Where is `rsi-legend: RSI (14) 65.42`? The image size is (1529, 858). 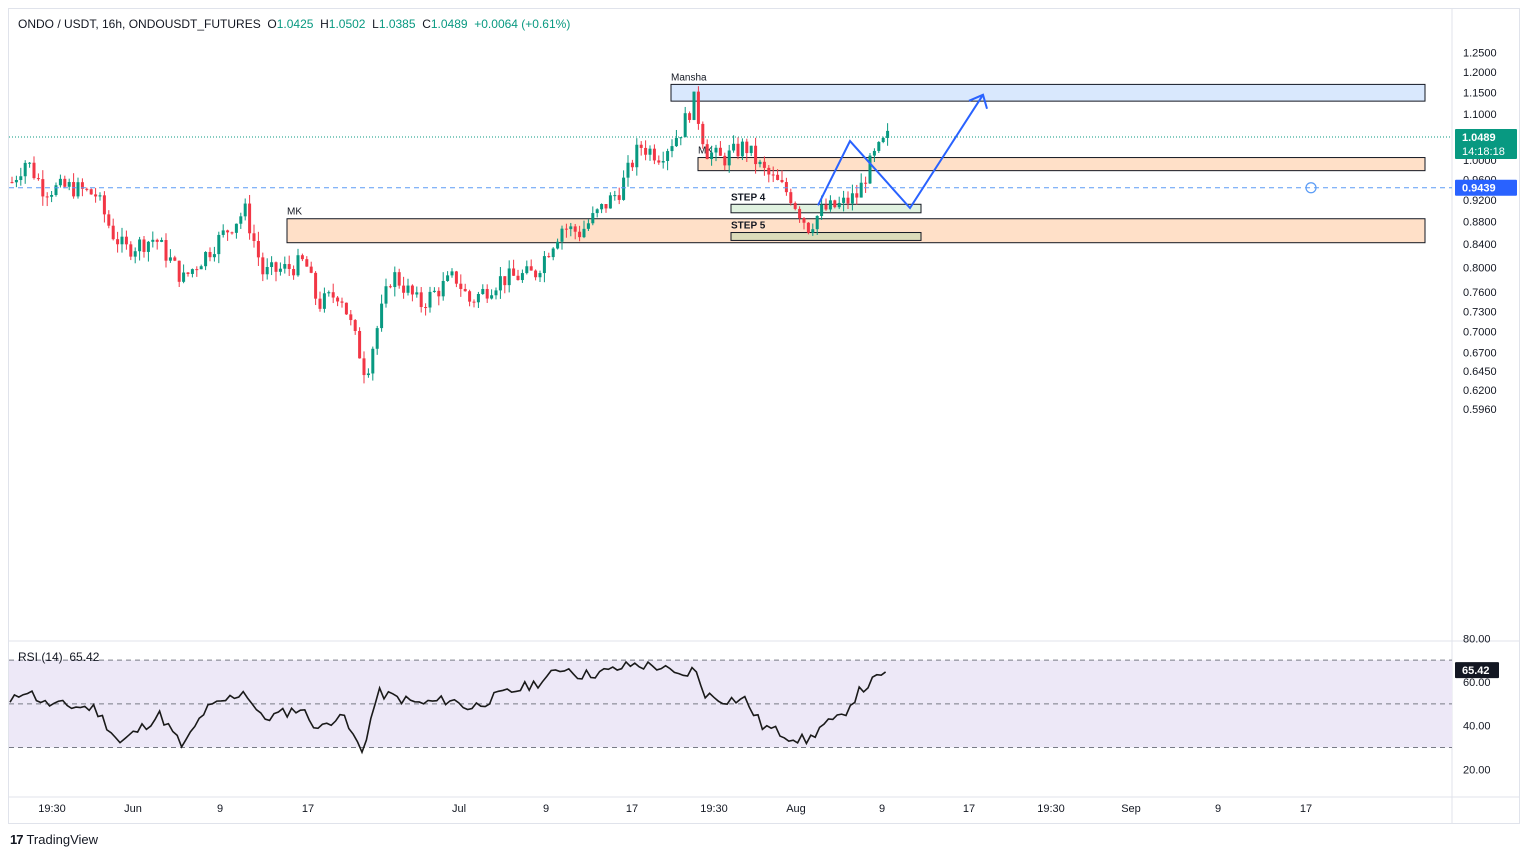
rsi-legend: RSI (14) 65.42 is located at coordinates (58, 657).